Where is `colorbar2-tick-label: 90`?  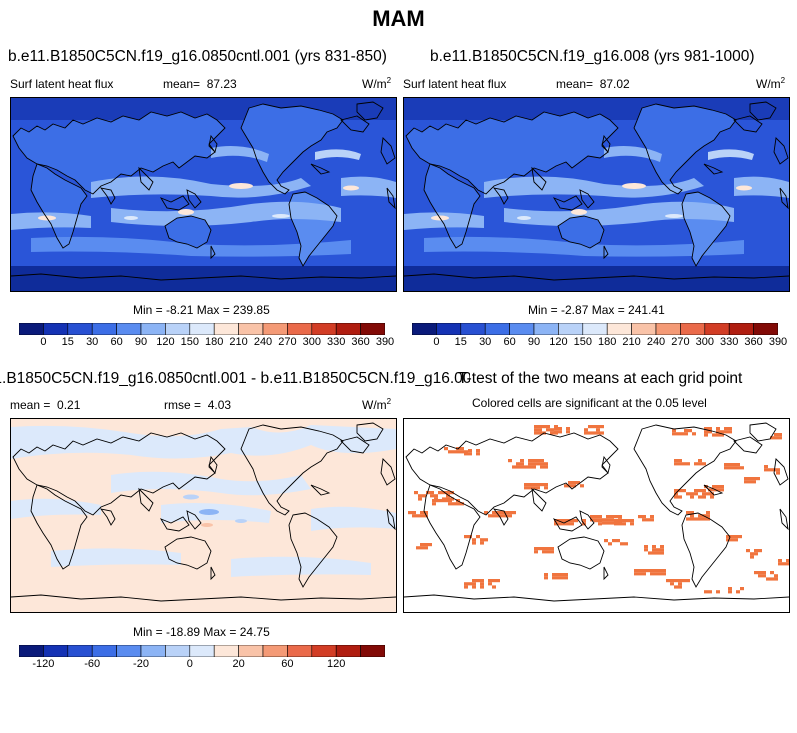
colorbar2-tick-label: 90 is located at coordinates (534, 342).